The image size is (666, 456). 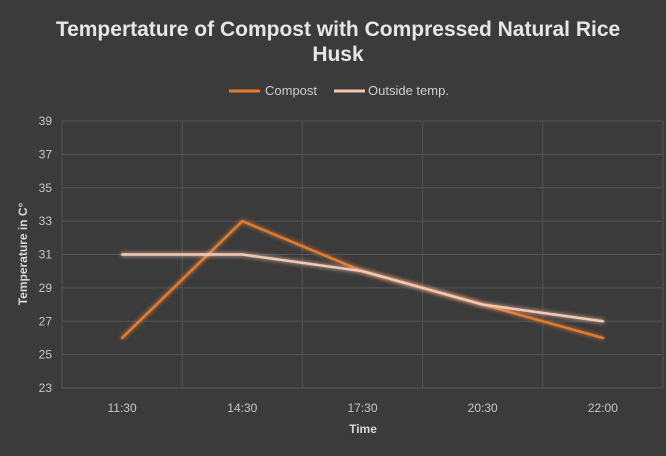 What do you see at coordinates (483, 408) in the screenshot?
I see `x-tick-label: 20:30` at bounding box center [483, 408].